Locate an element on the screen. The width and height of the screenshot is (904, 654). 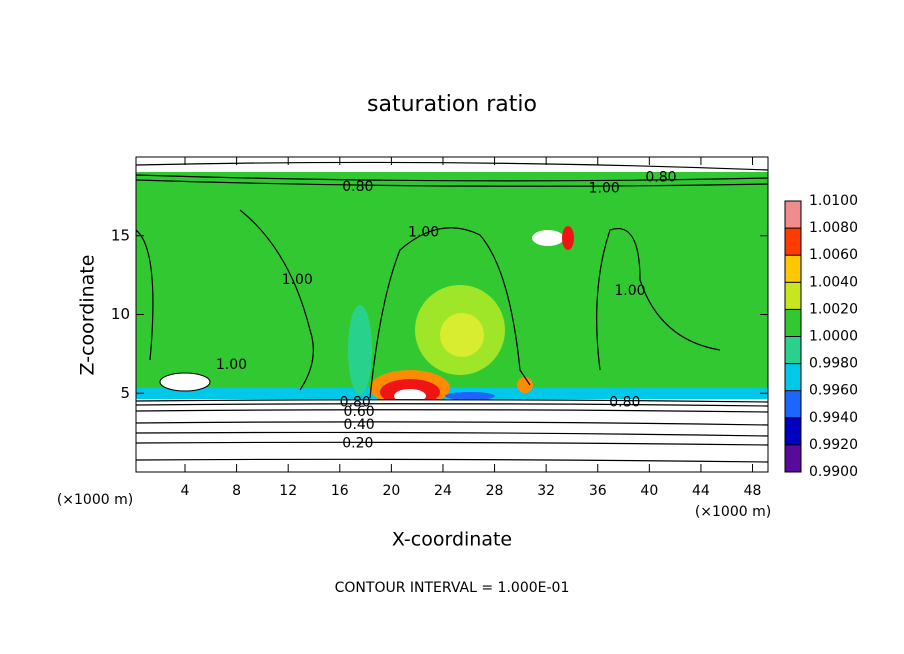
colorbar-label: 0.9920 is located at coordinates (833, 445).